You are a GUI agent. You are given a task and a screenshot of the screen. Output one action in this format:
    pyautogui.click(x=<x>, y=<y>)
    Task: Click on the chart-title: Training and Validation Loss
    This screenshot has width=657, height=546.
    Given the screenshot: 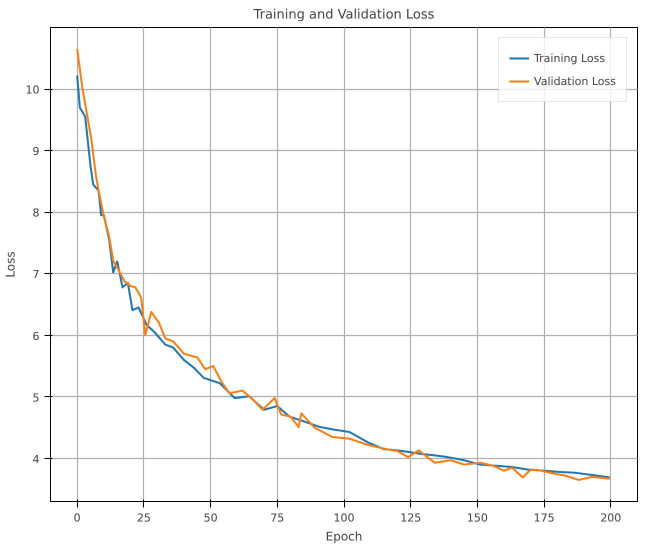 What is the action you would take?
    pyautogui.click(x=343, y=15)
    